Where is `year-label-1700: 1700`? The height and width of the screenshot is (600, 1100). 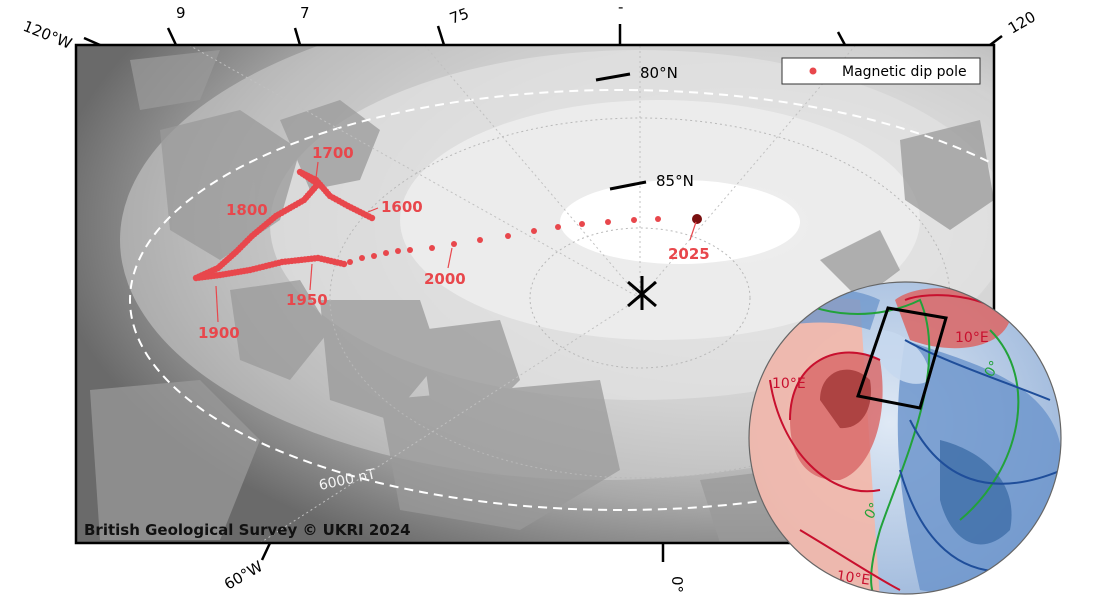 year-label-1700: 1700 is located at coordinates (333, 153).